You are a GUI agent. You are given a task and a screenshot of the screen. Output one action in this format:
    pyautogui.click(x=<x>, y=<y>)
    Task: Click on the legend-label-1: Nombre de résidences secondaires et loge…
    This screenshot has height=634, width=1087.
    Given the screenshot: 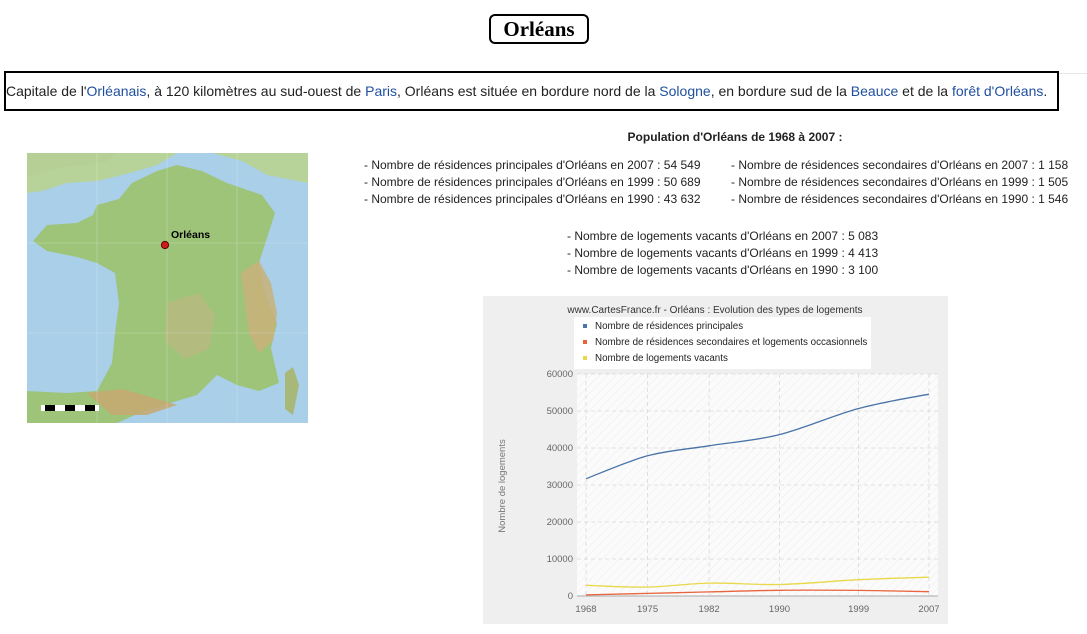 What is the action you would take?
    pyautogui.click(x=731, y=342)
    